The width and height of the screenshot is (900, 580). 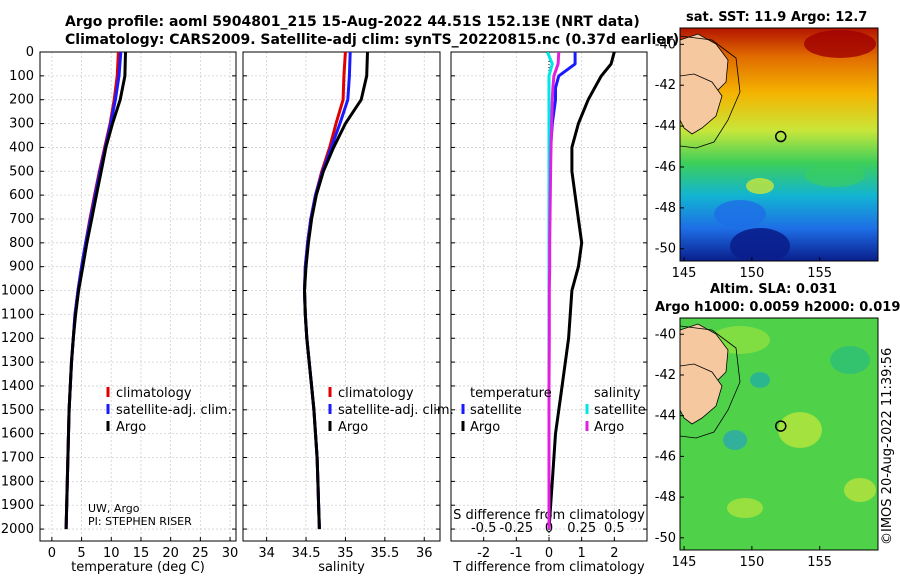 What do you see at coordinates (17, 410) in the screenshot?
I see `y-tick-label: 1500` at bounding box center [17, 410].